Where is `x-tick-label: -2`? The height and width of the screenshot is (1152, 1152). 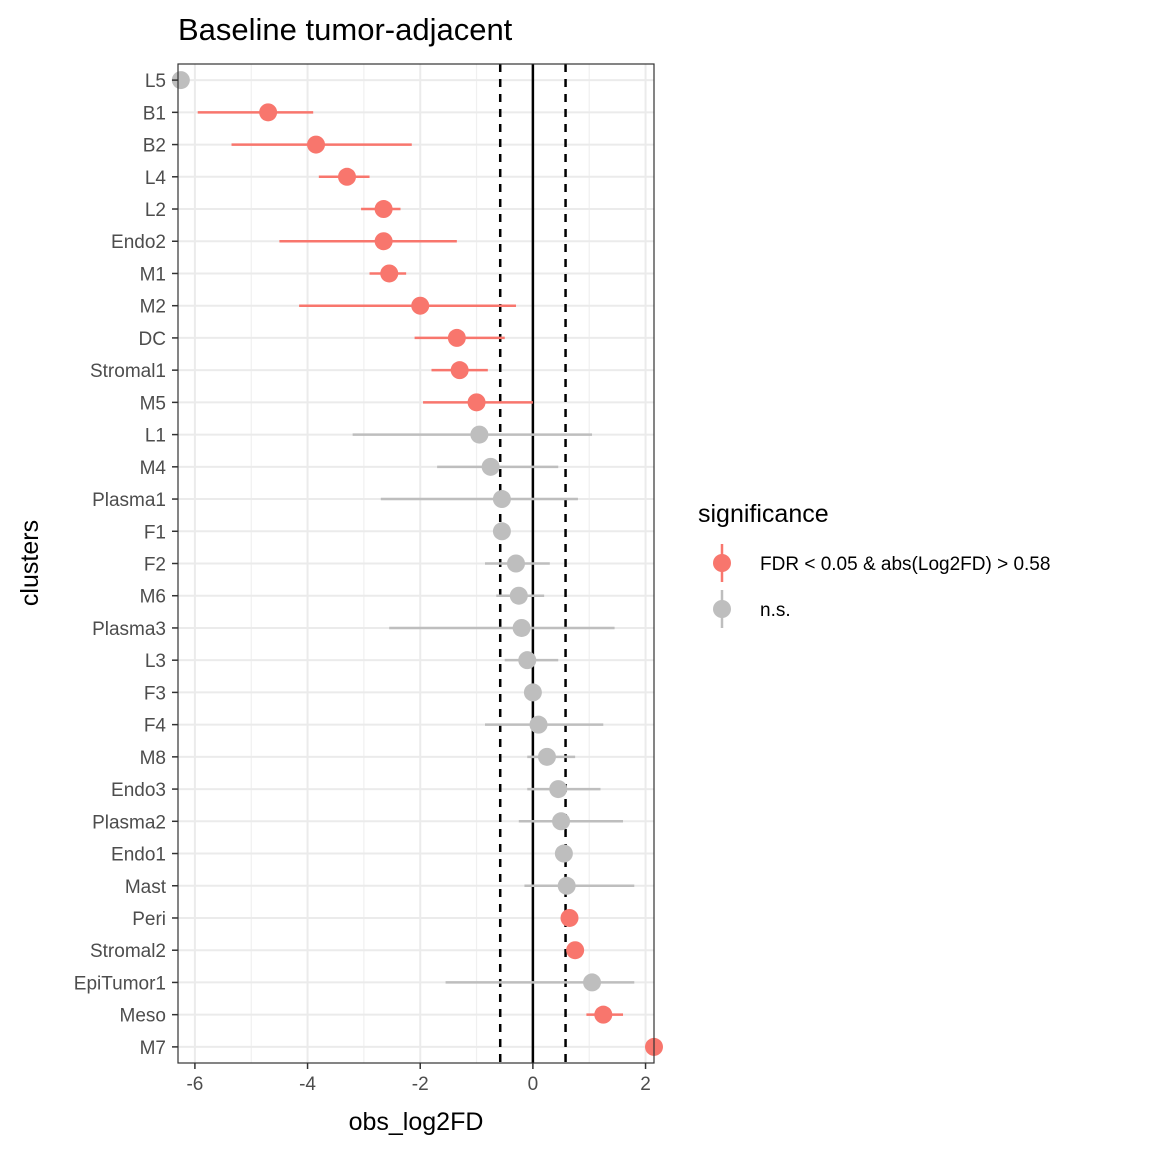
x-tick-label: -2 is located at coordinates (420, 1084).